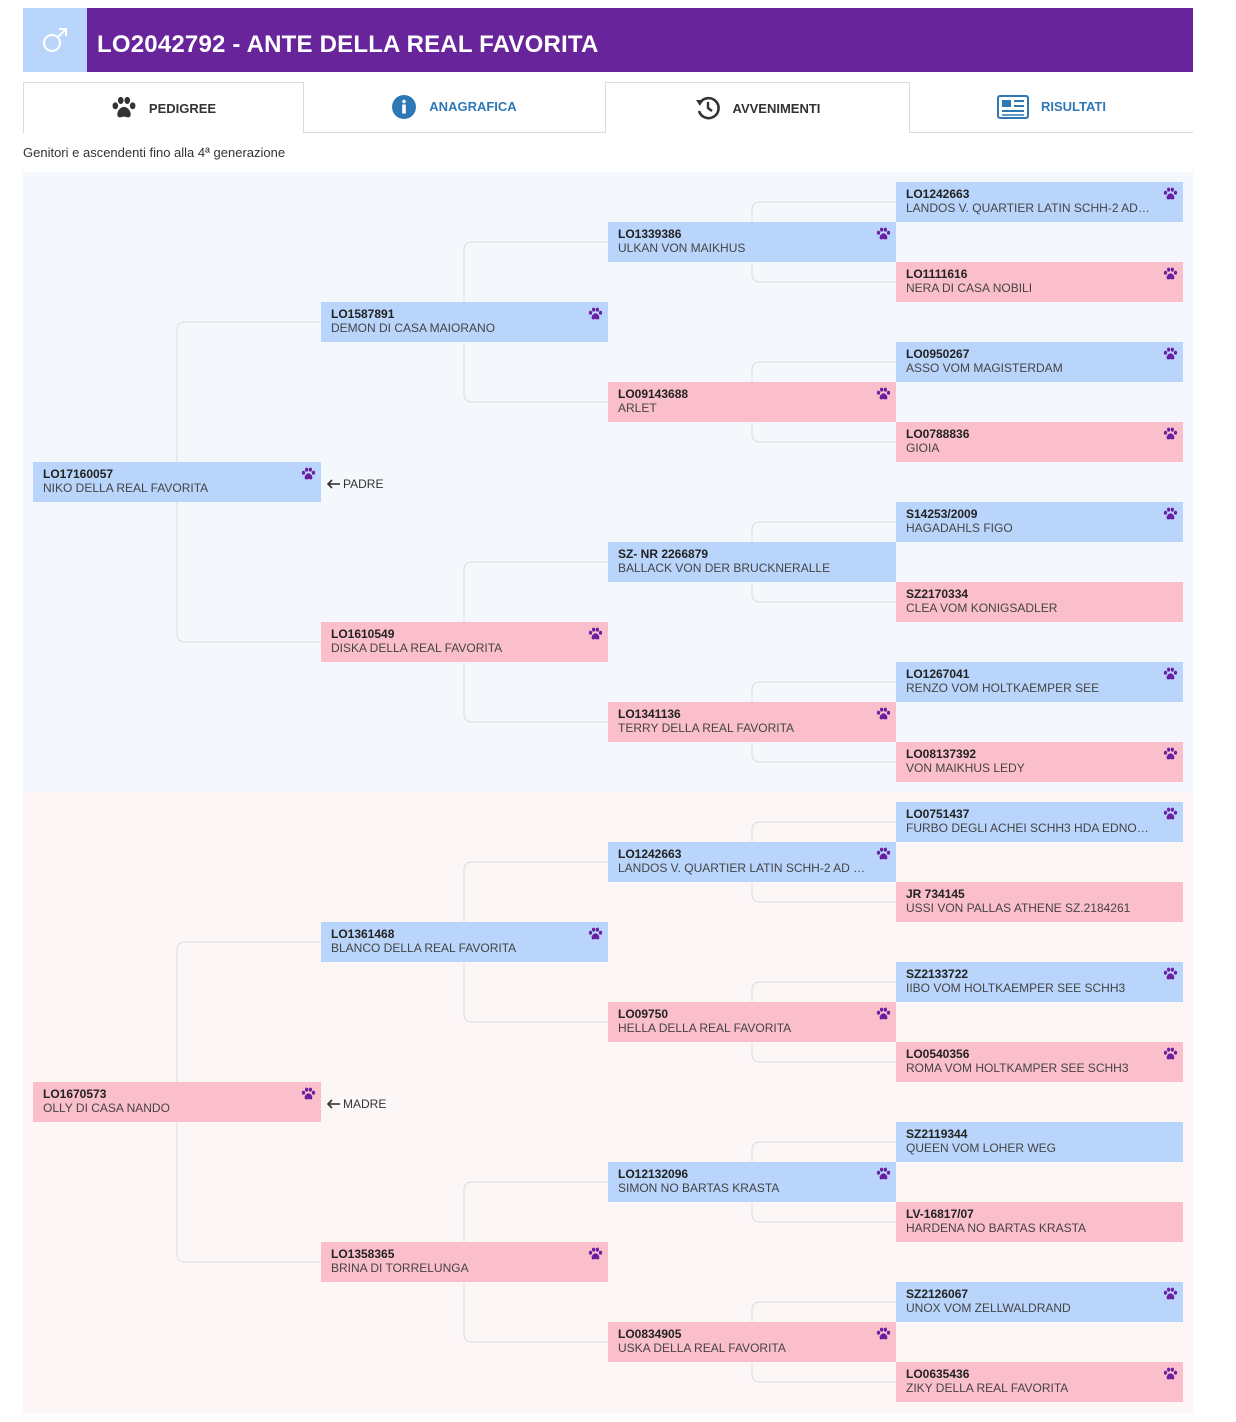 The width and height of the screenshot is (1236, 1422). Describe the element at coordinates (363, 934) in the screenshot. I see `dog-code: LO1361468` at that location.